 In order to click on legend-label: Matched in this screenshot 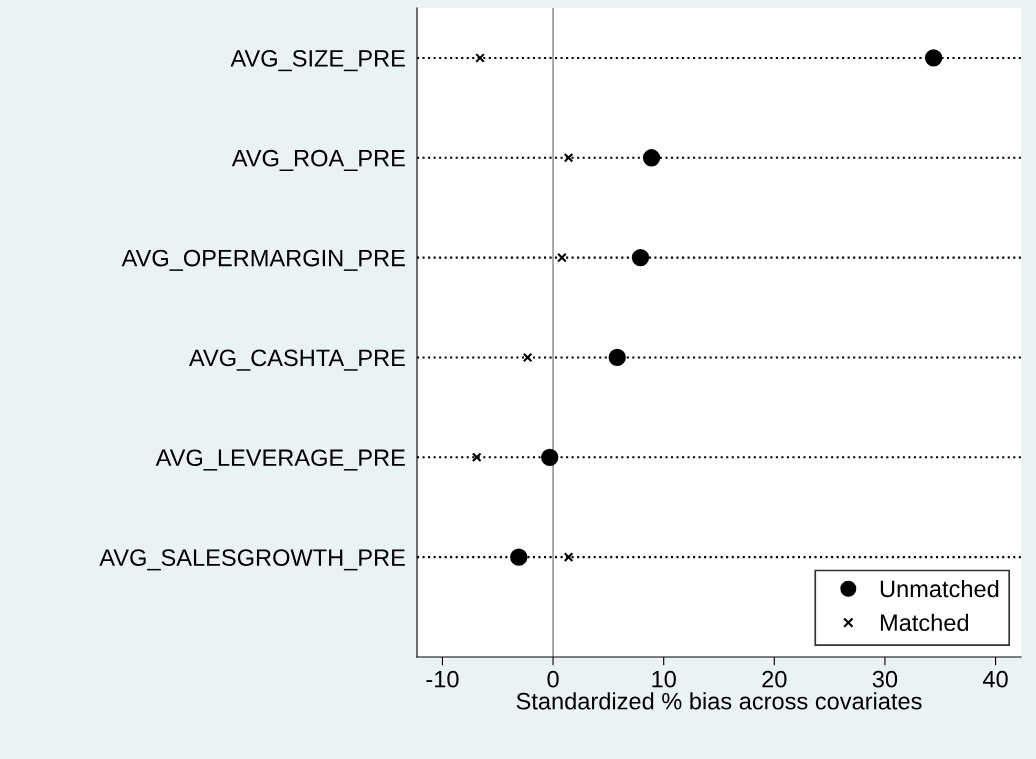, I will do `click(924, 622)`.